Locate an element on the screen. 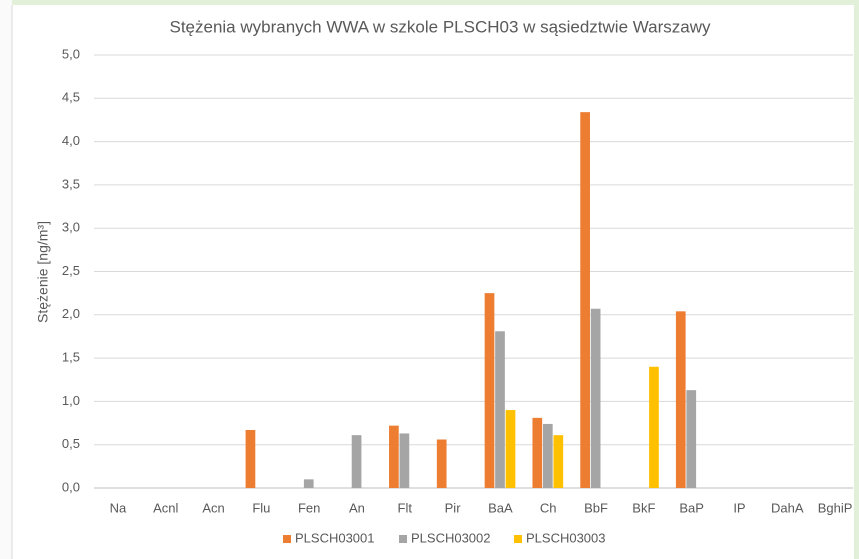 This screenshot has height=559, width=859. y-tick-label: 1,0 is located at coordinates (71, 400).